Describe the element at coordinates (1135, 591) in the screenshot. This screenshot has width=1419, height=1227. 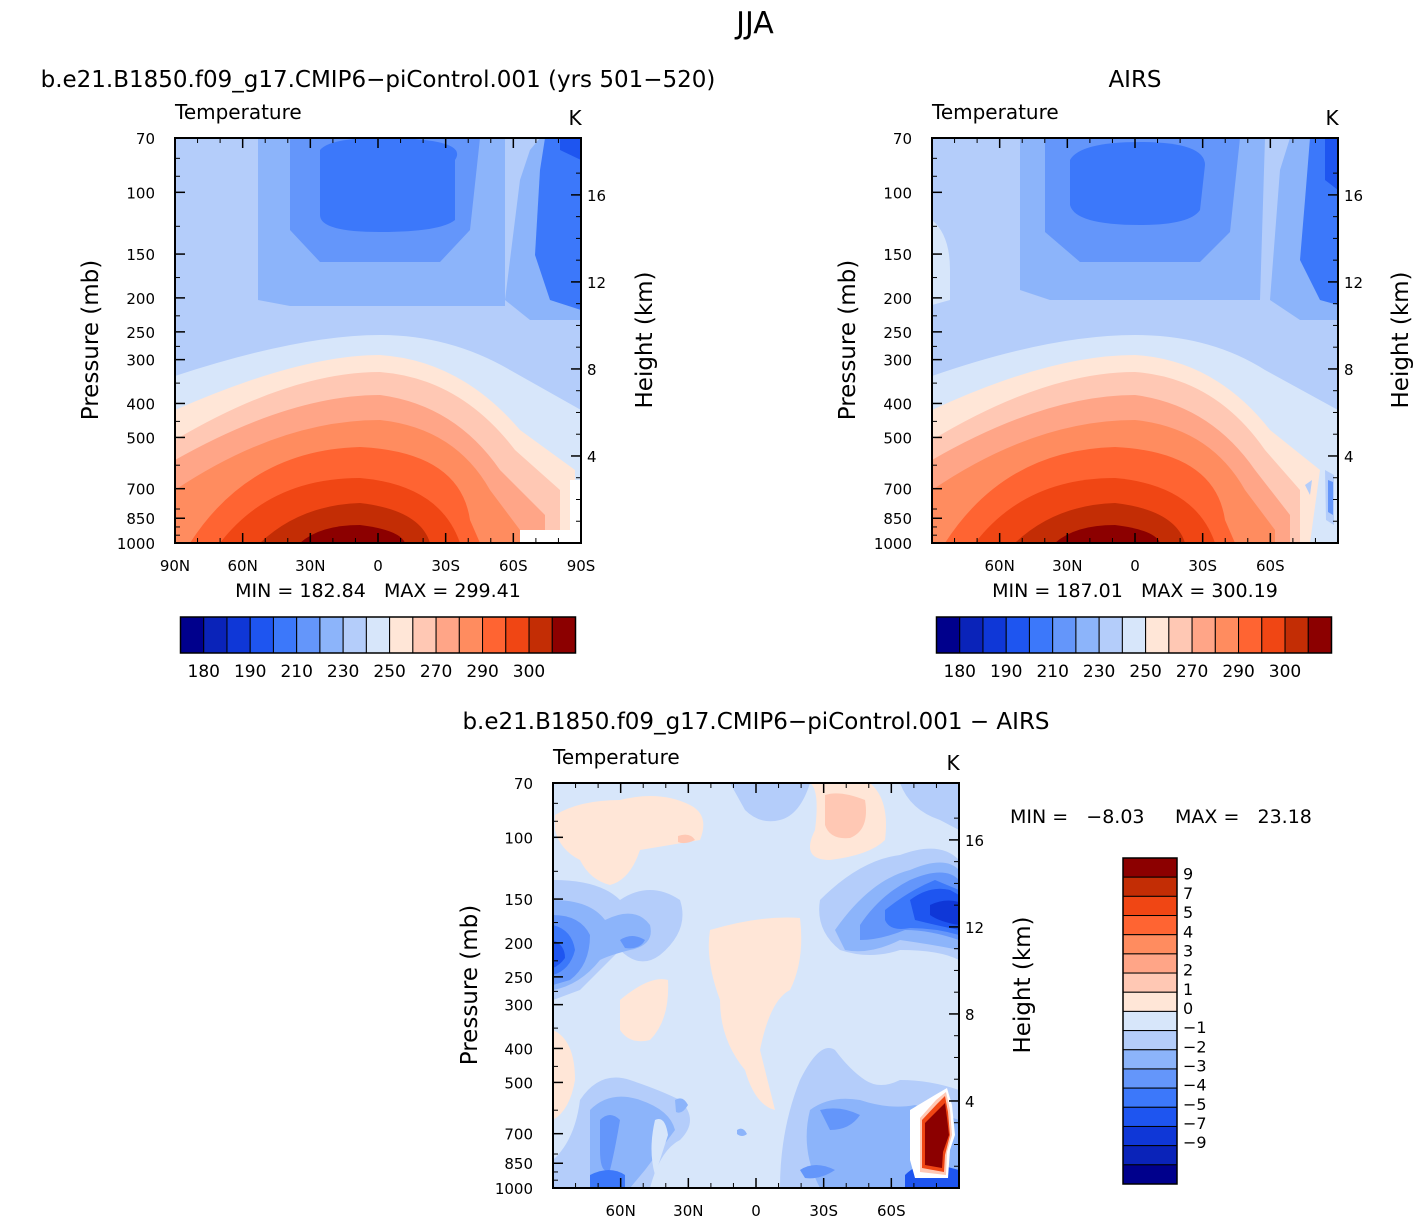
I see `min-max-stats: MIN = 187.01 MAX = 300.19` at that location.